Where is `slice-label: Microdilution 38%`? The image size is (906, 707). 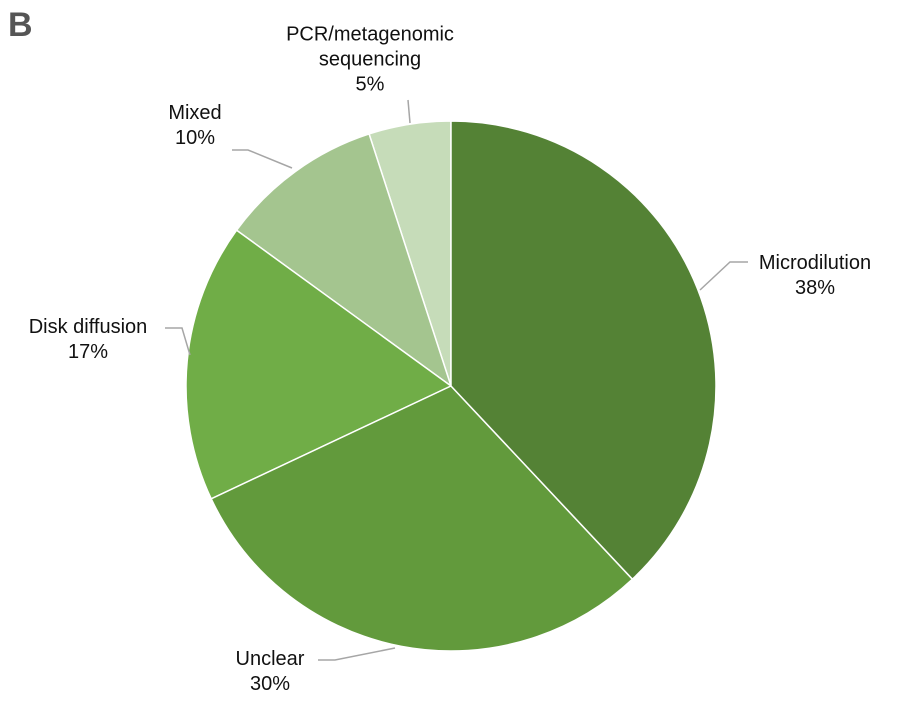 slice-label: Microdilution 38% is located at coordinates (810, 276).